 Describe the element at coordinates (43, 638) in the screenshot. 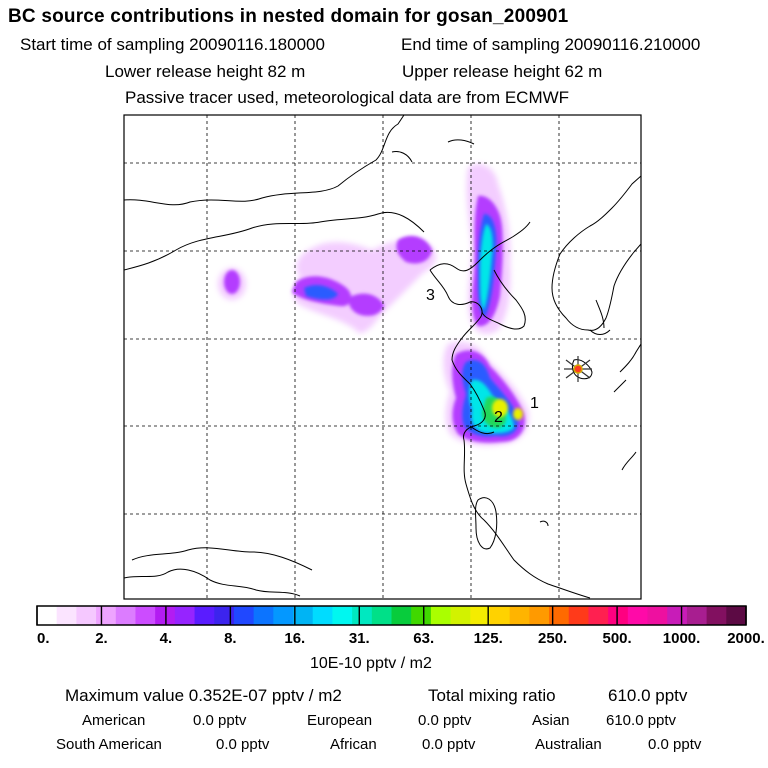

I see `colorbar-tick-label: 0.` at that location.